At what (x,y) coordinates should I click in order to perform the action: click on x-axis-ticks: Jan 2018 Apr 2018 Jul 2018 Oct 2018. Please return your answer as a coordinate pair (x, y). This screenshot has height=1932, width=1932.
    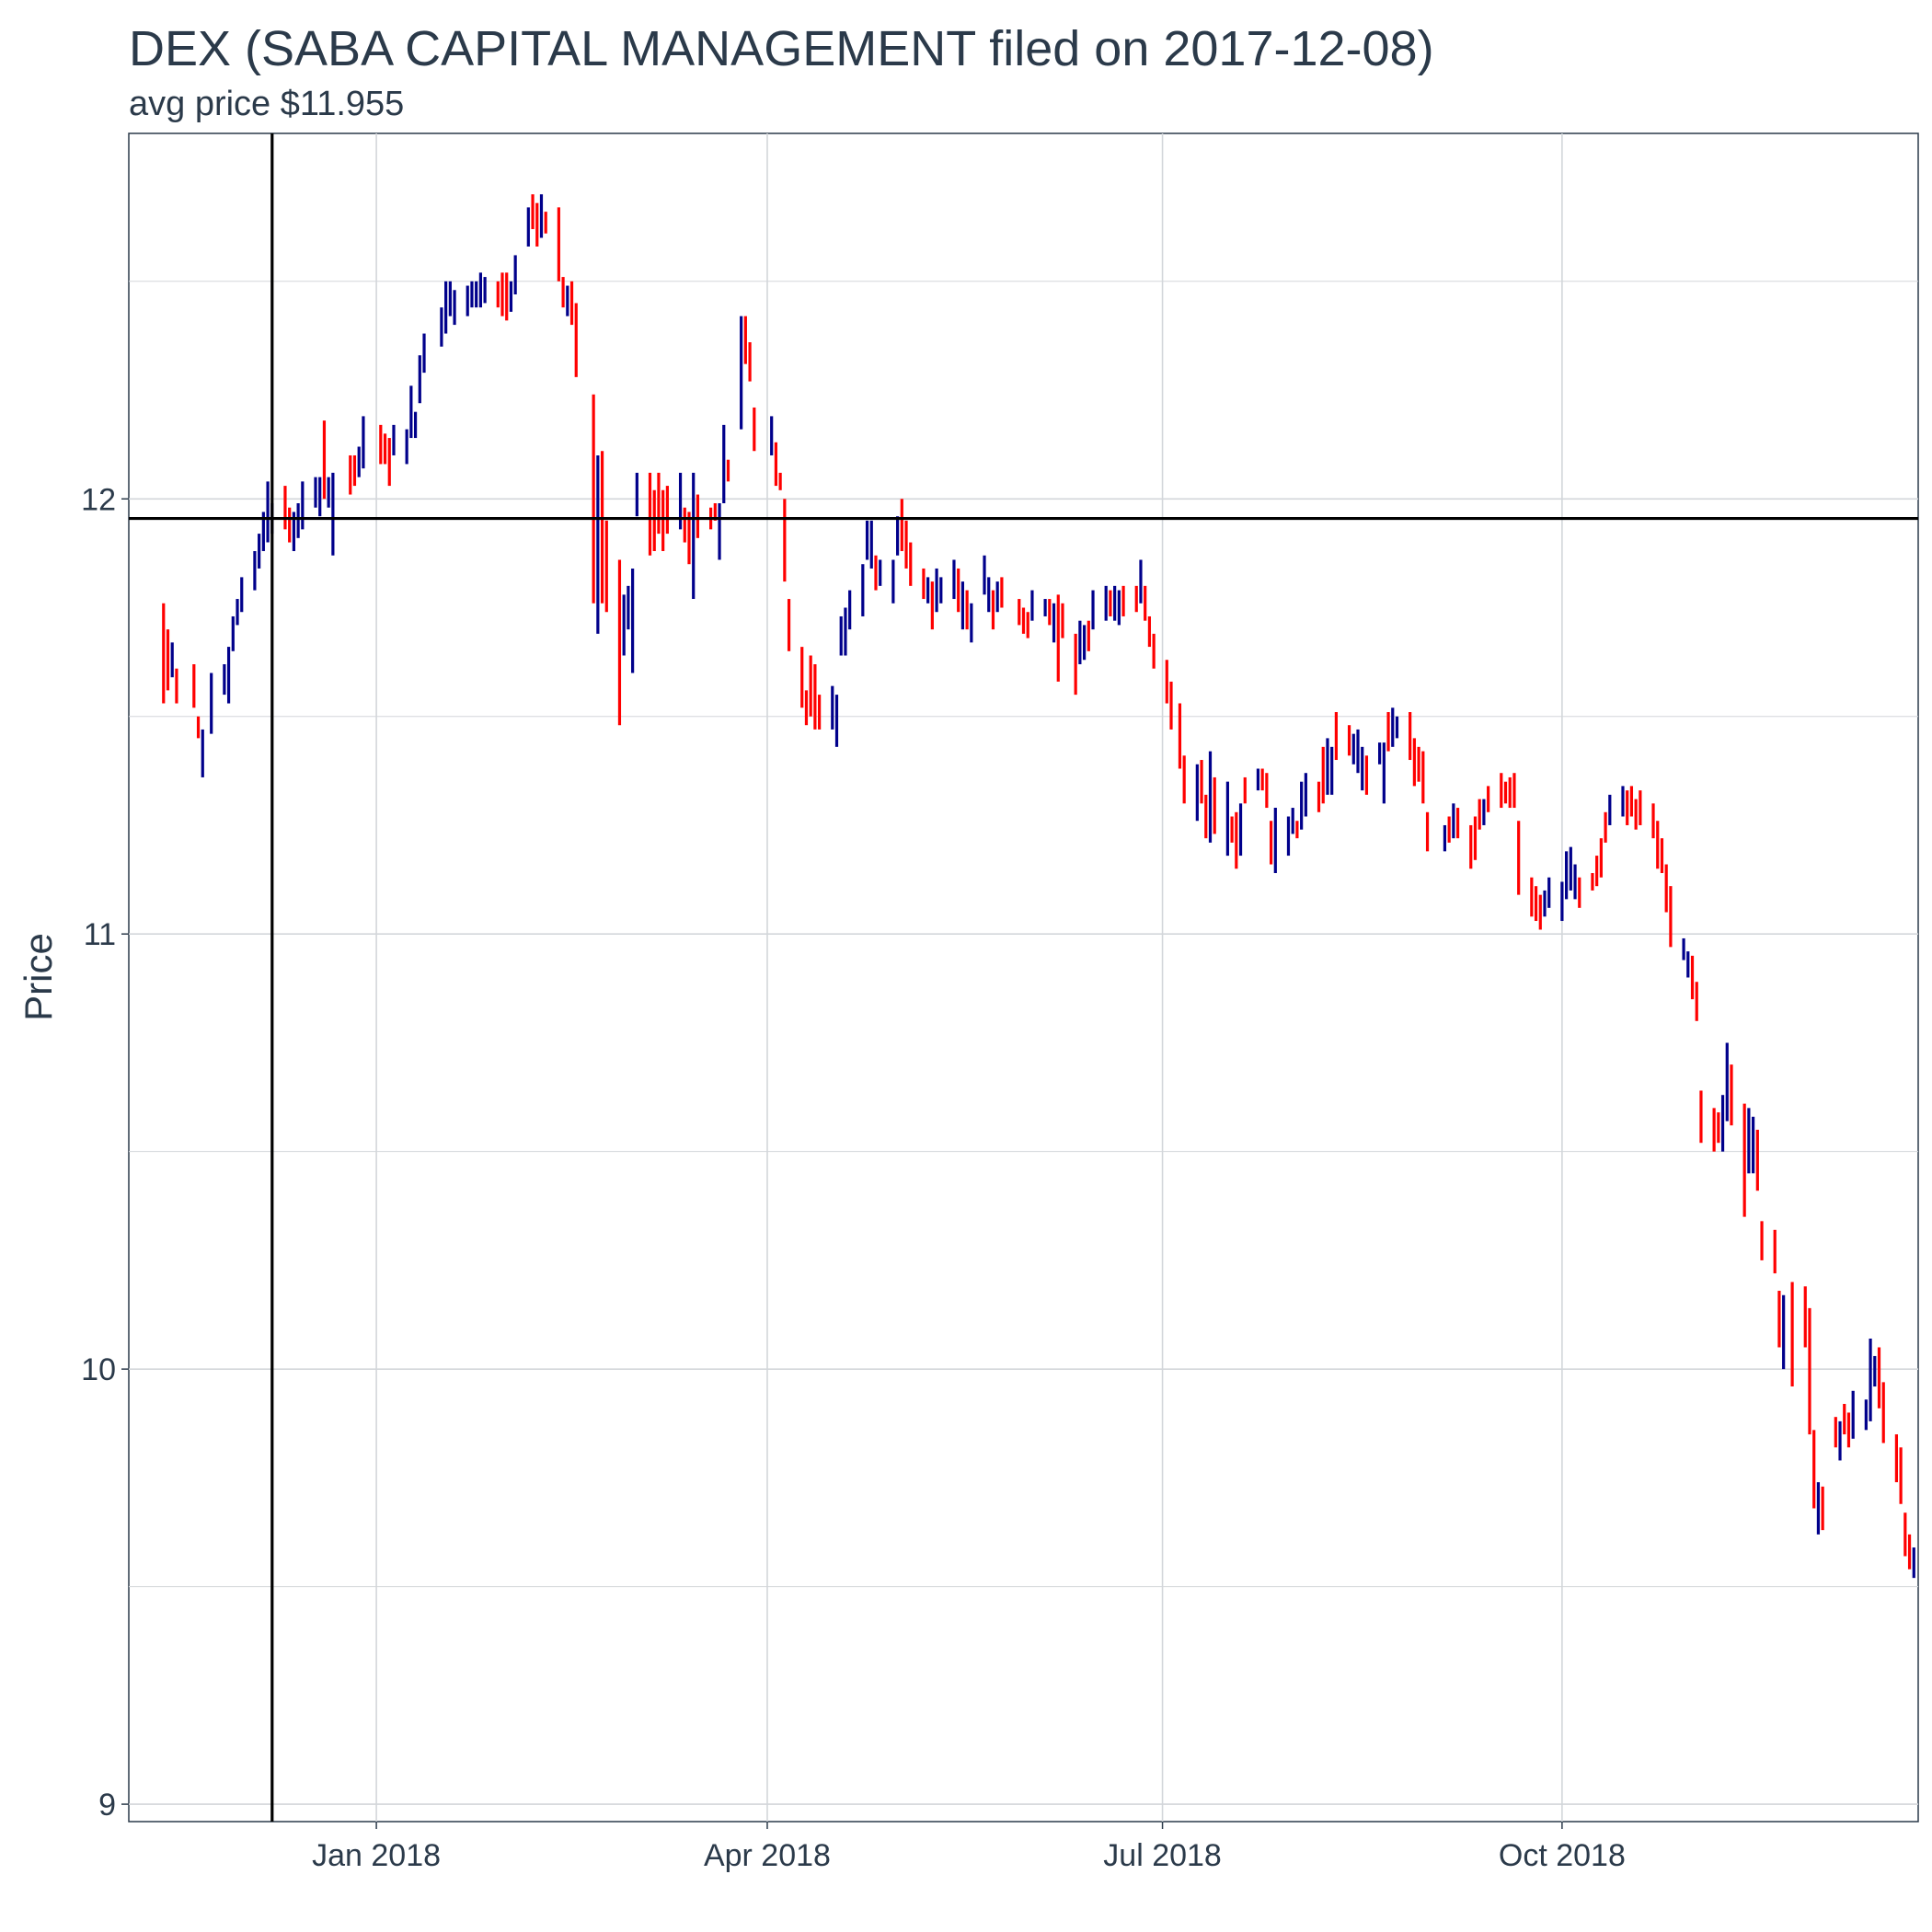
    Looking at the image, I should click on (969, 1847).